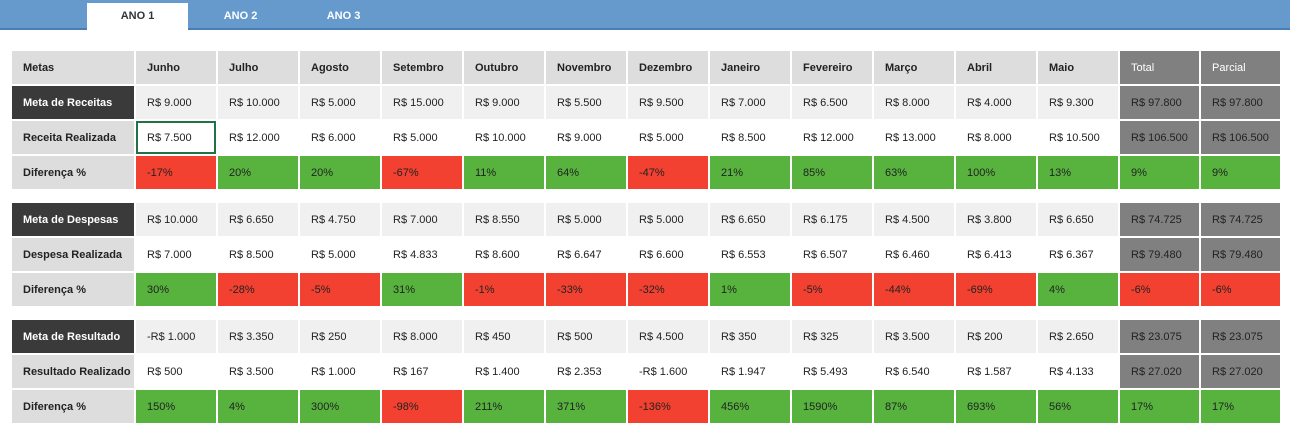  Describe the element at coordinates (258, 102) in the screenshot. I see `meta-cell: R$ 10.000` at that location.